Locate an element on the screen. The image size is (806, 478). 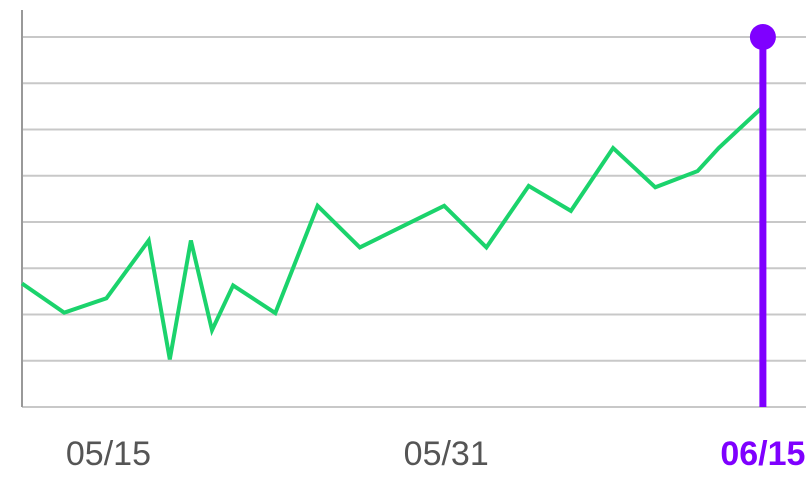
x-axis-tick-labels: 05/15 05/31 06/15 is located at coordinates (436, 454).